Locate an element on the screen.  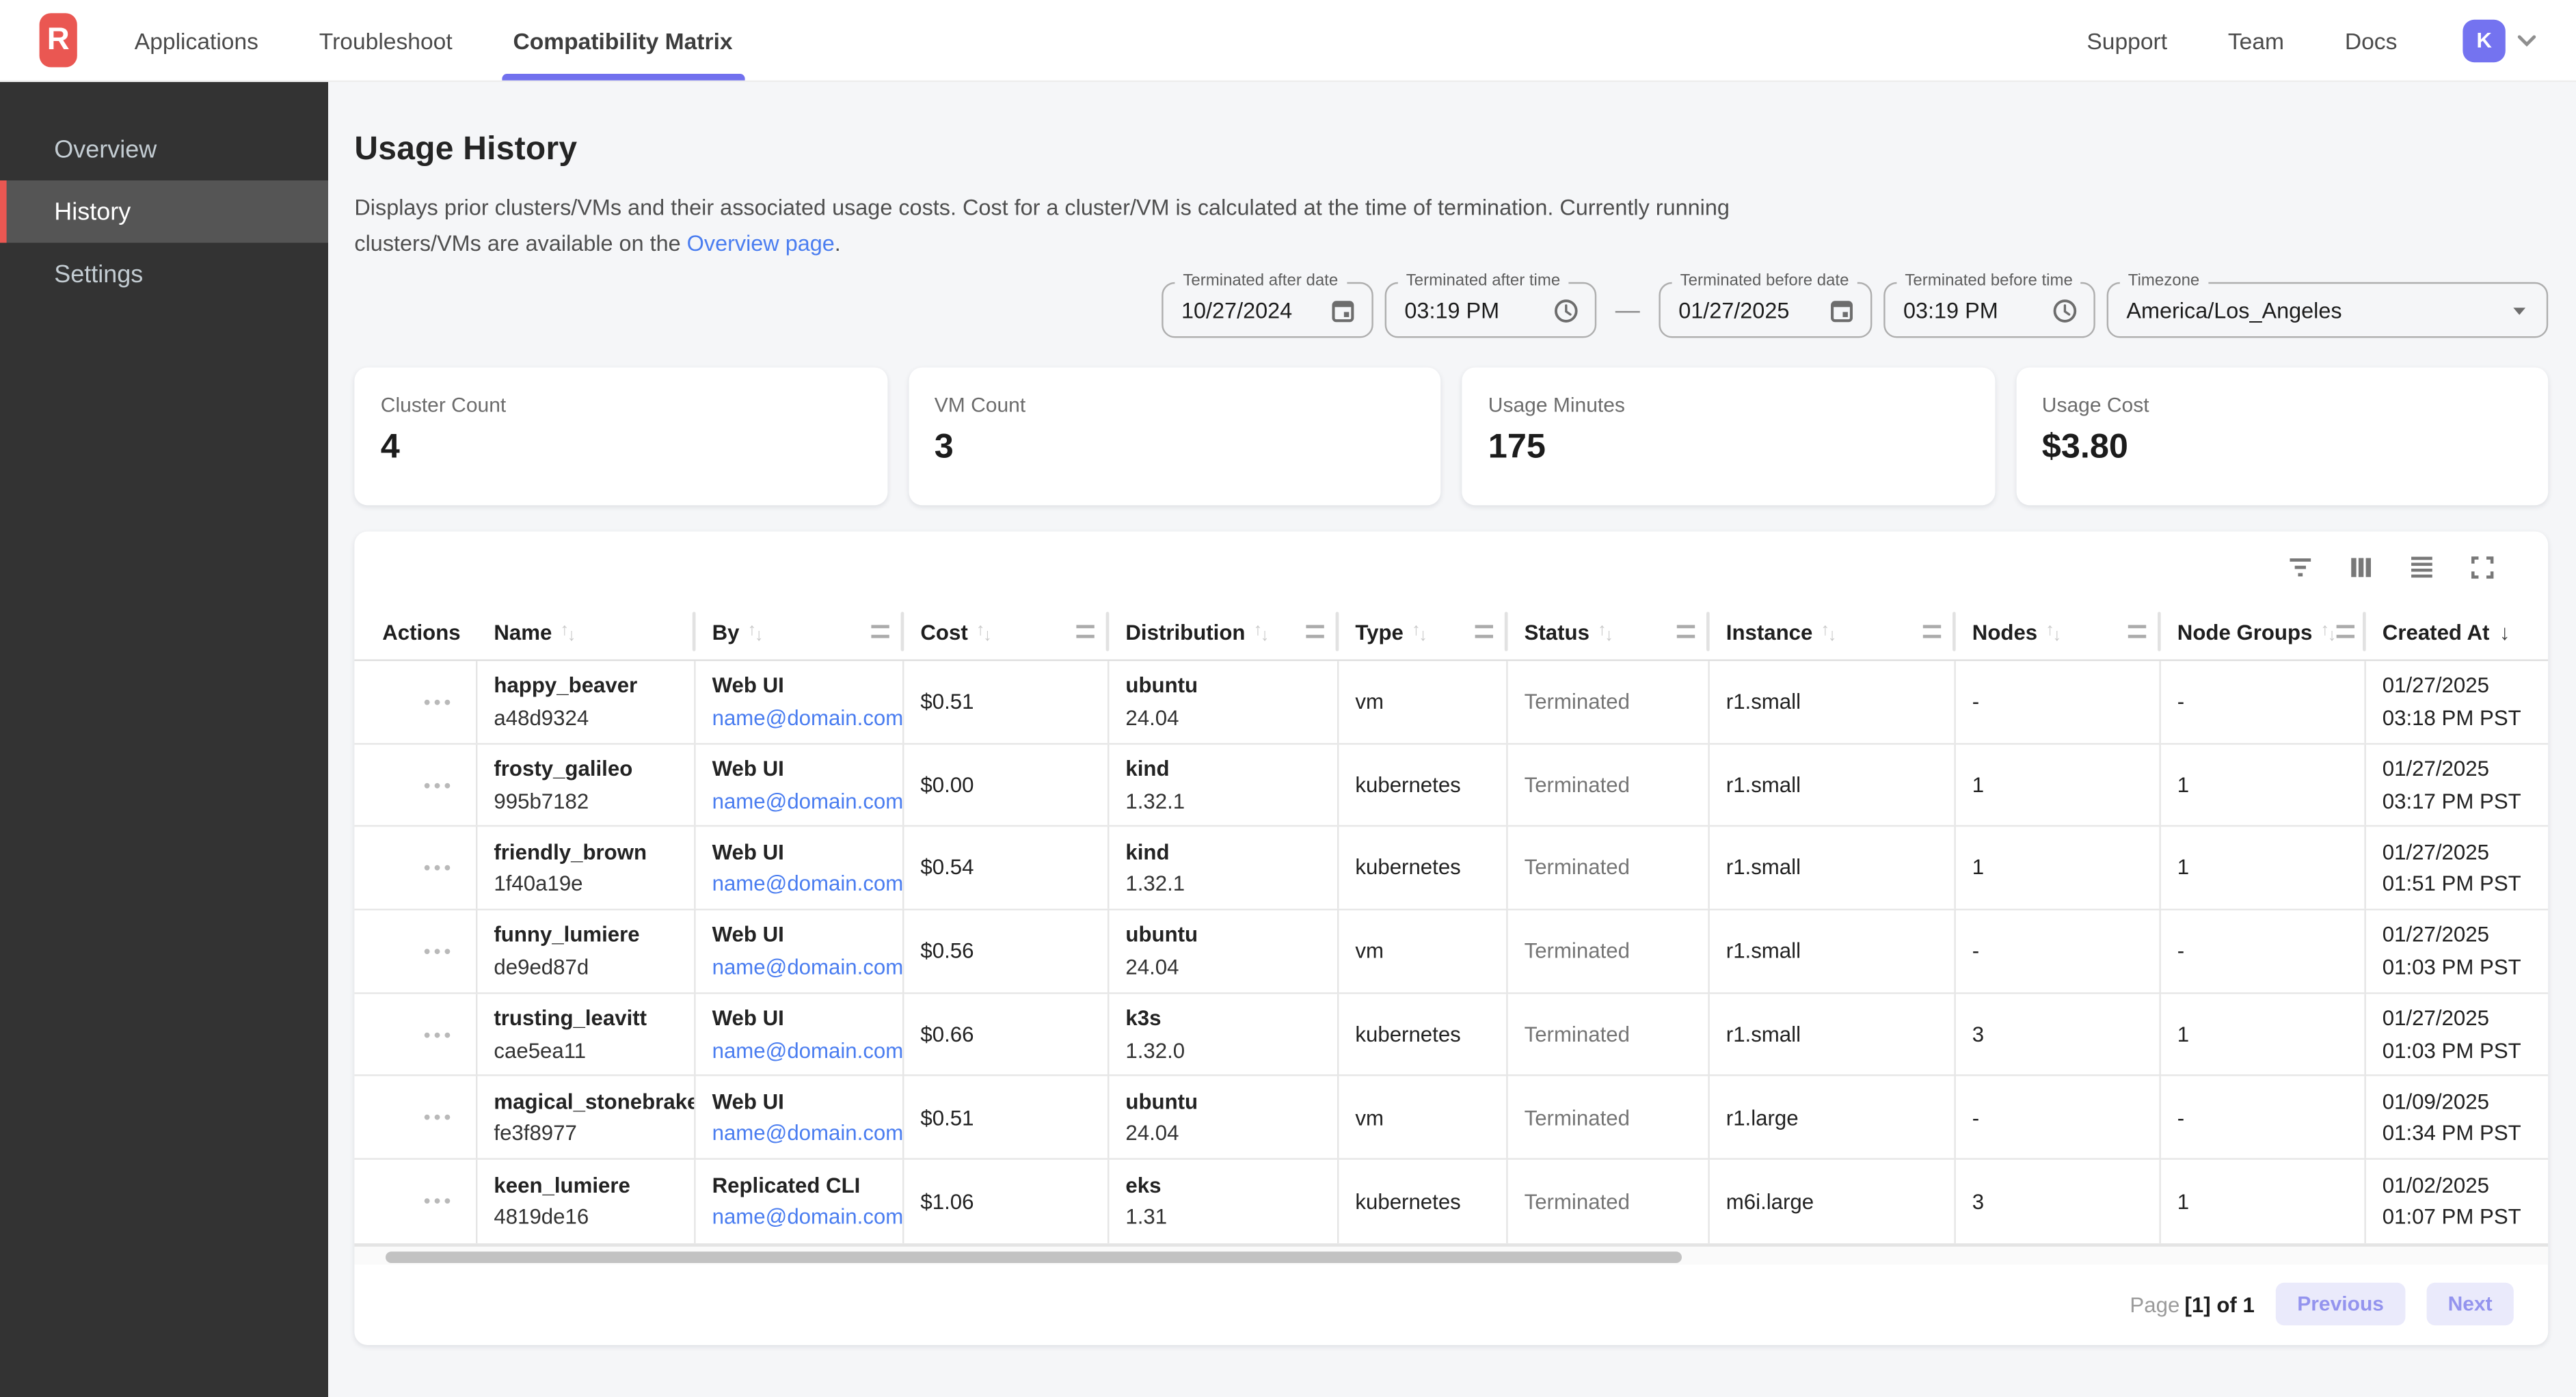
density-icon is located at coordinates (2422, 567).